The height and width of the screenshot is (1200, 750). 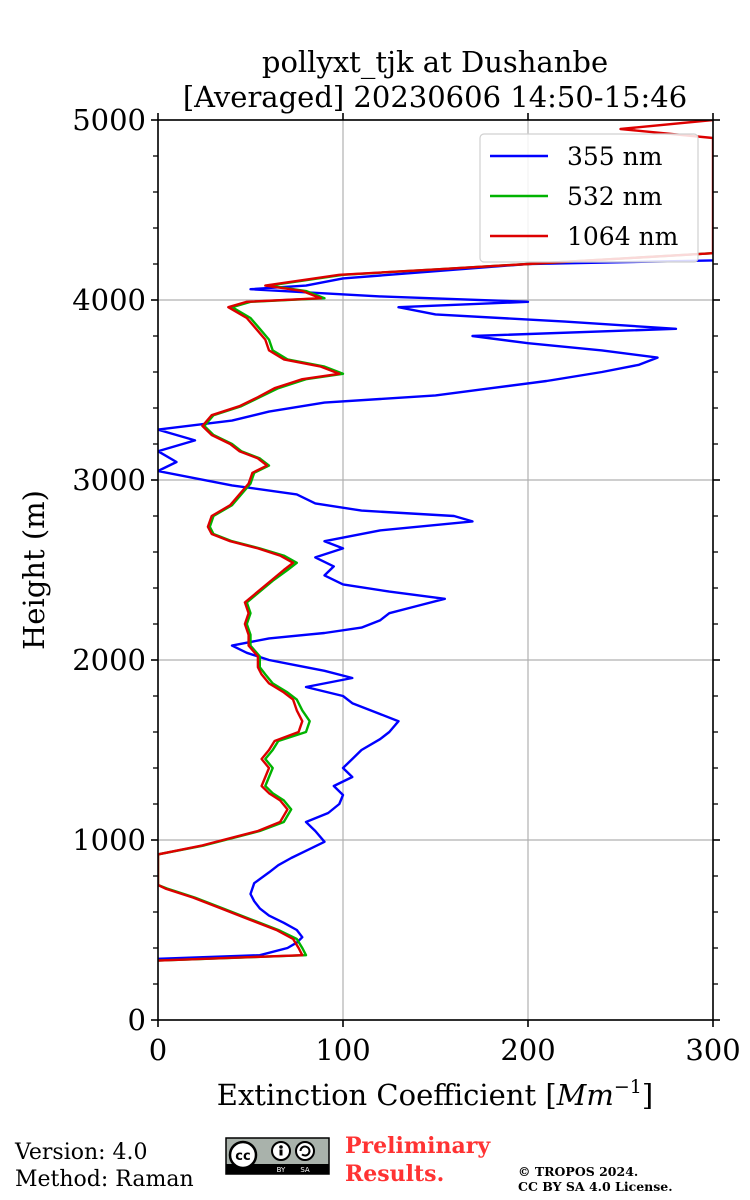 What do you see at coordinates (109, 480) in the screenshot?
I see `y-tick-label: 3000` at bounding box center [109, 480].